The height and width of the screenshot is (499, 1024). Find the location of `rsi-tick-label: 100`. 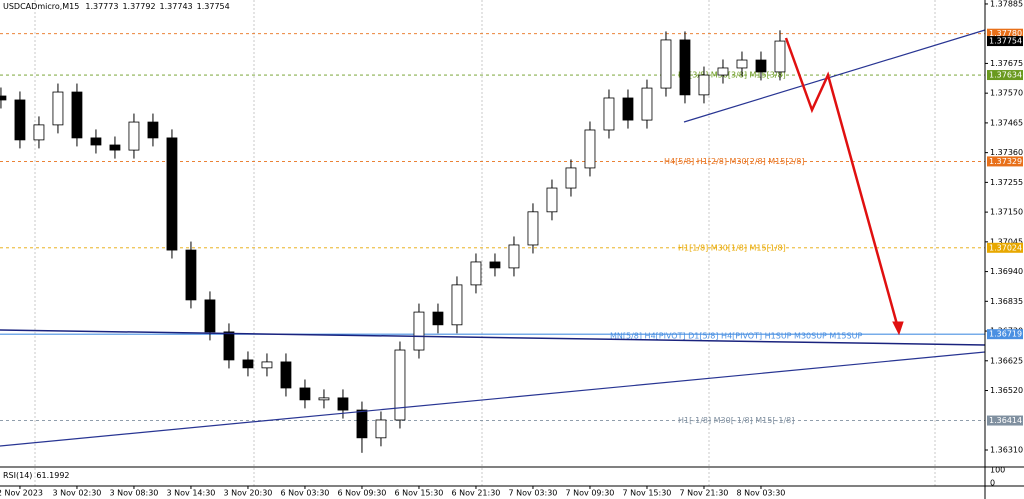

rsi-tick-label: 100 is located at coordinates (997, 470).